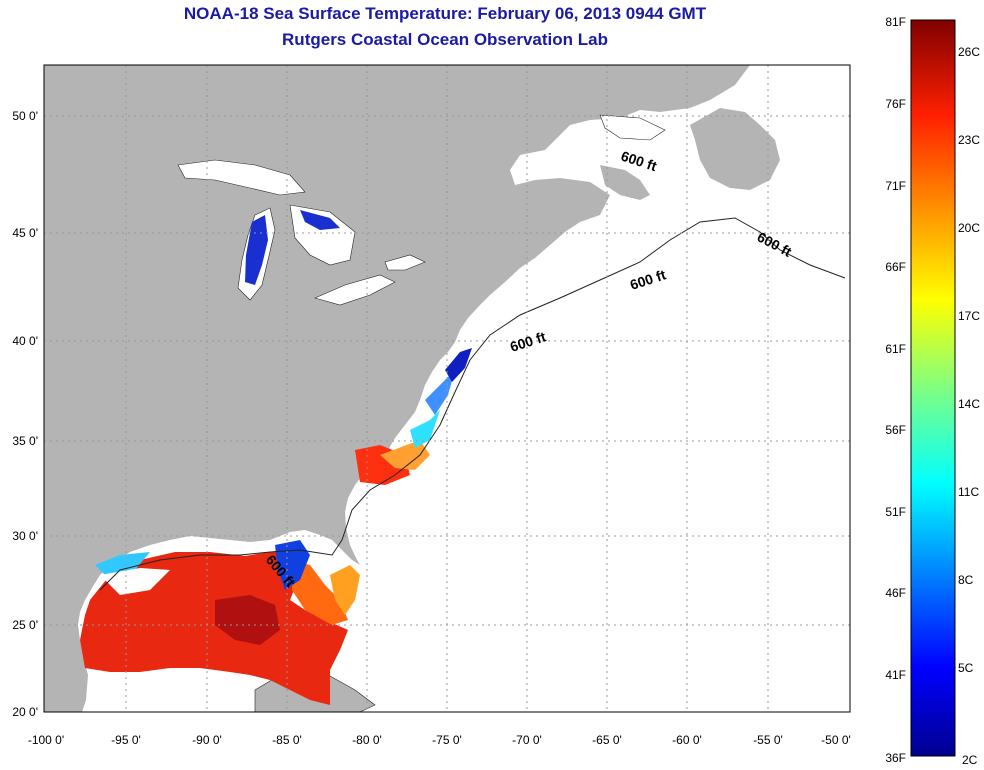  Describe the element at coordinates (625, 182) in the screenshot. I see `maritime-land` at that location.